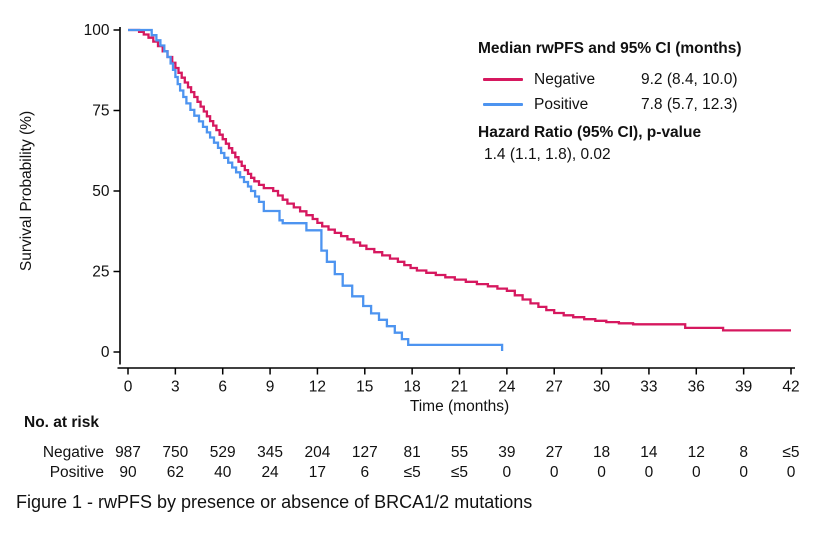 The width and height of the screenshot is (830, 545). I want to click on risk-count: 8, so click(743, 452).